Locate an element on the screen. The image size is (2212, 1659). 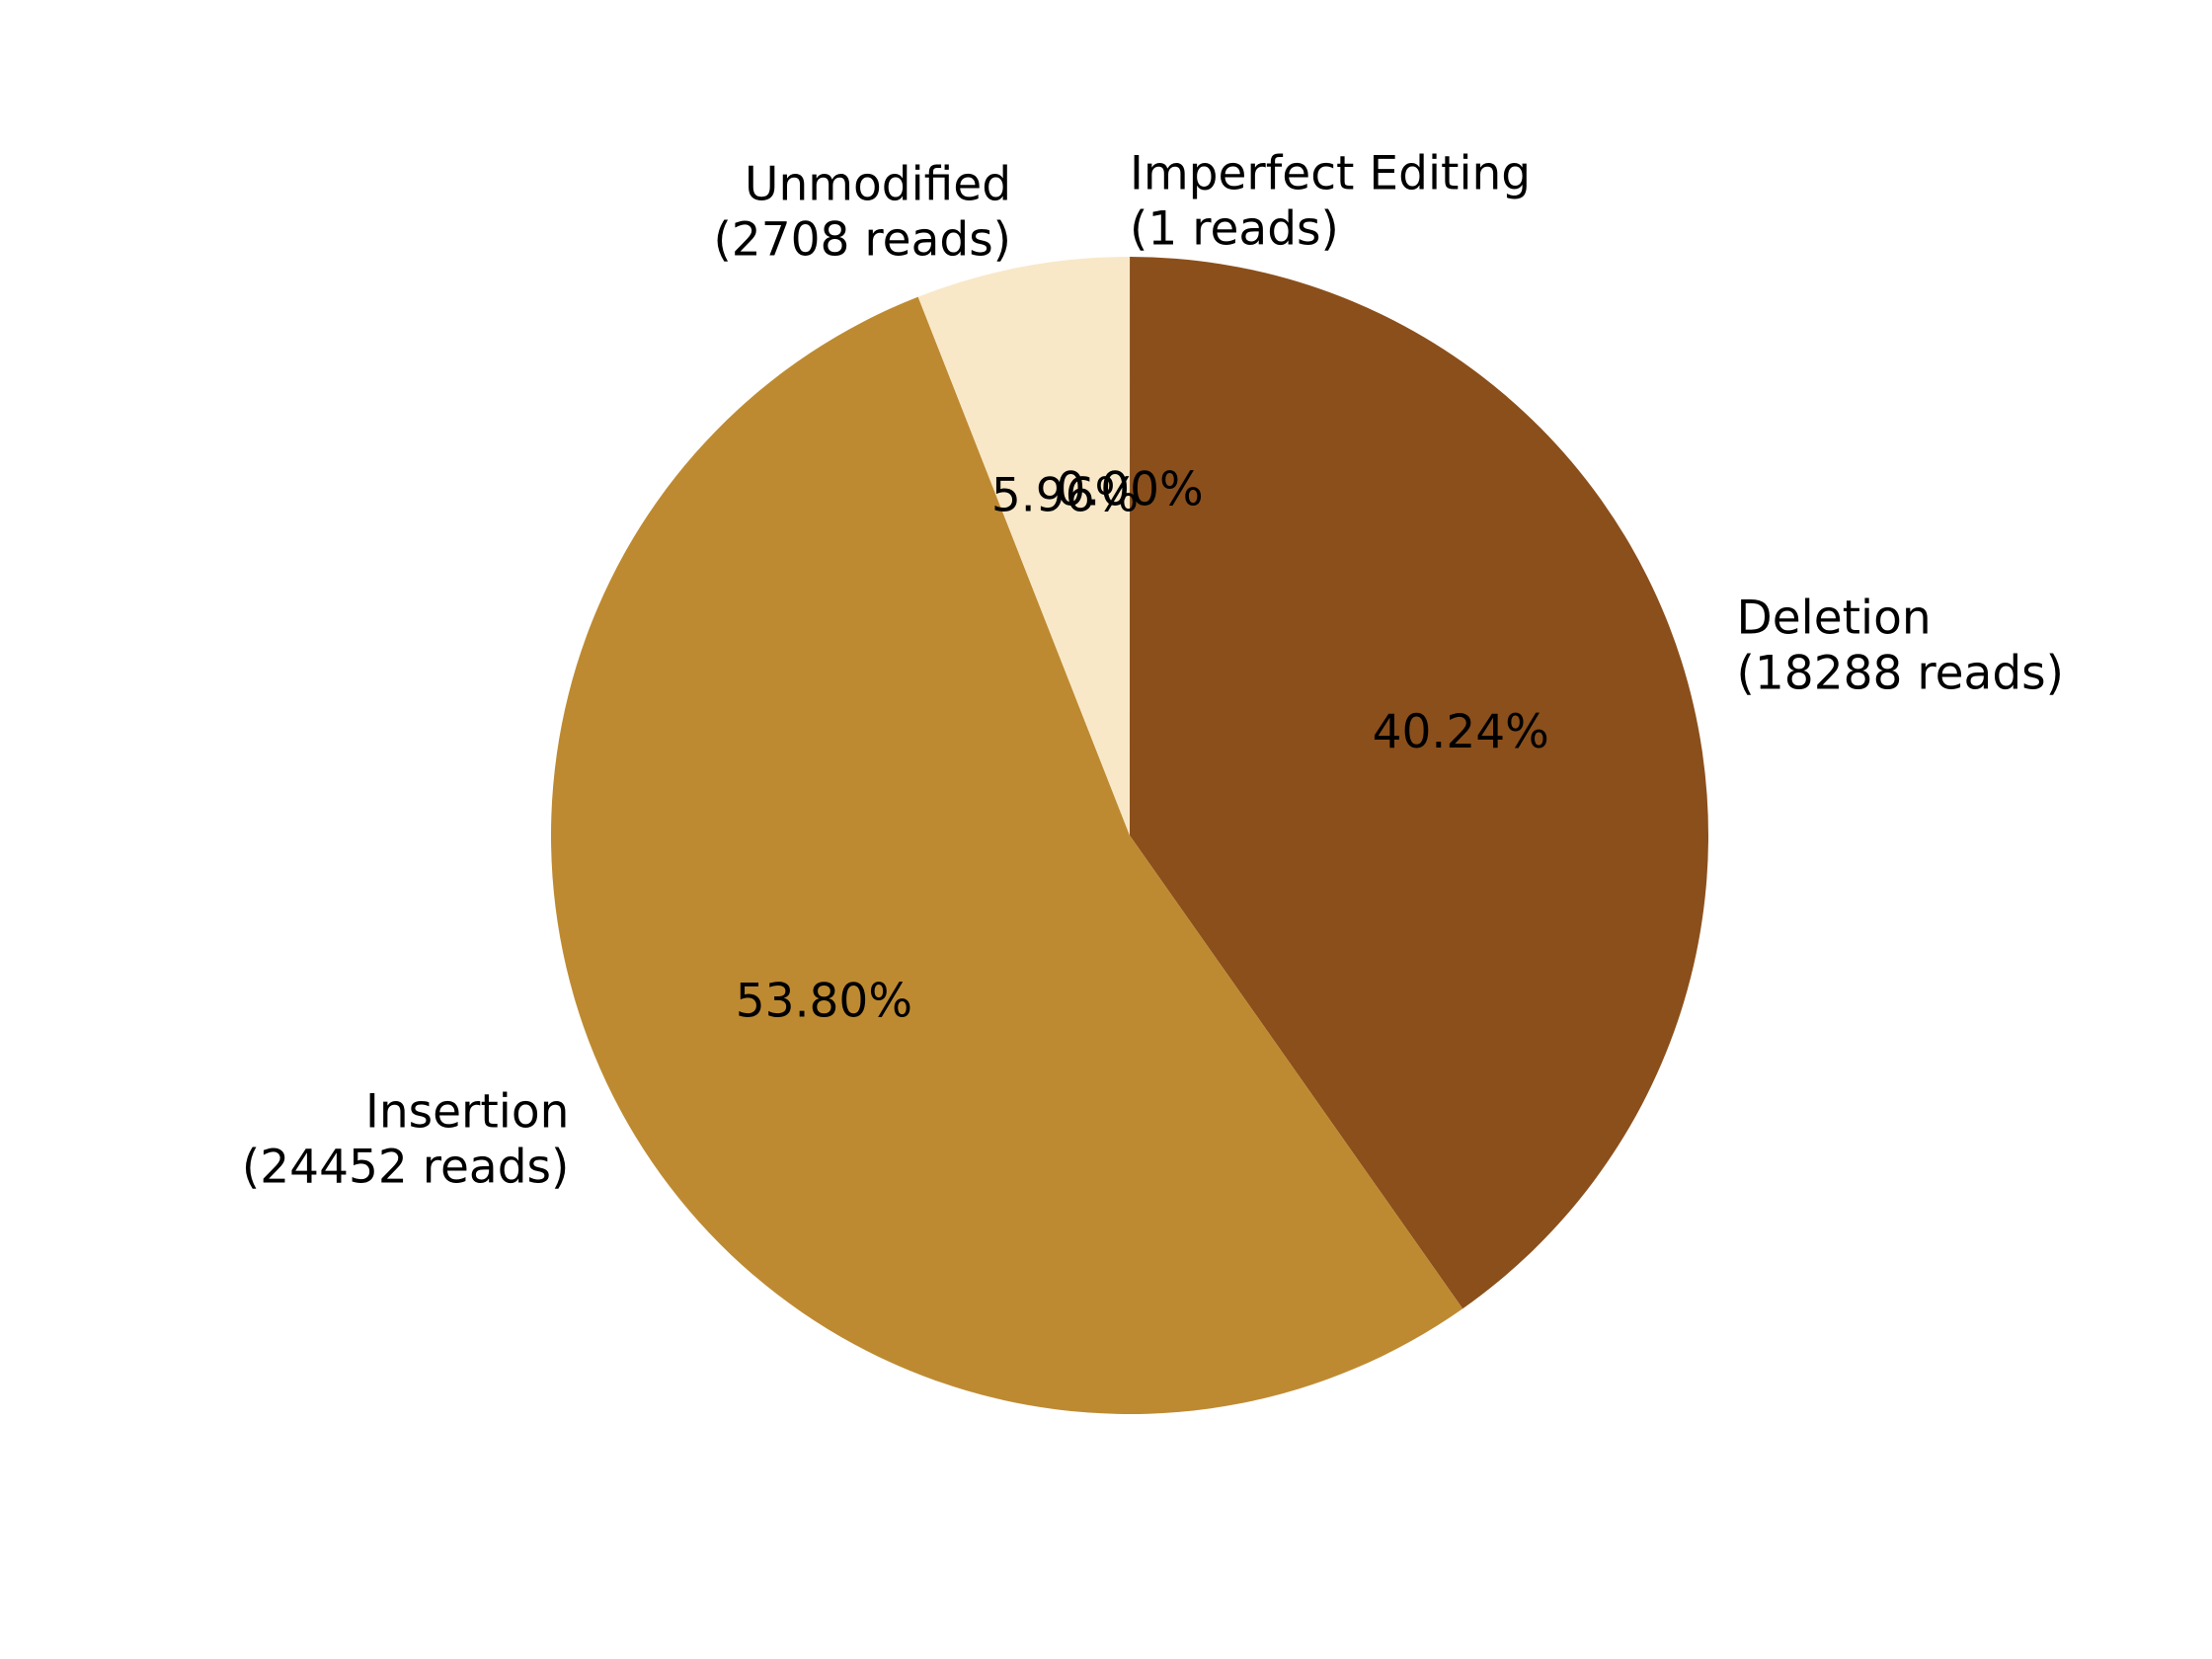
label-imperfect-editing-name: Imperfect Editing is located at coordinates (1331, 173).